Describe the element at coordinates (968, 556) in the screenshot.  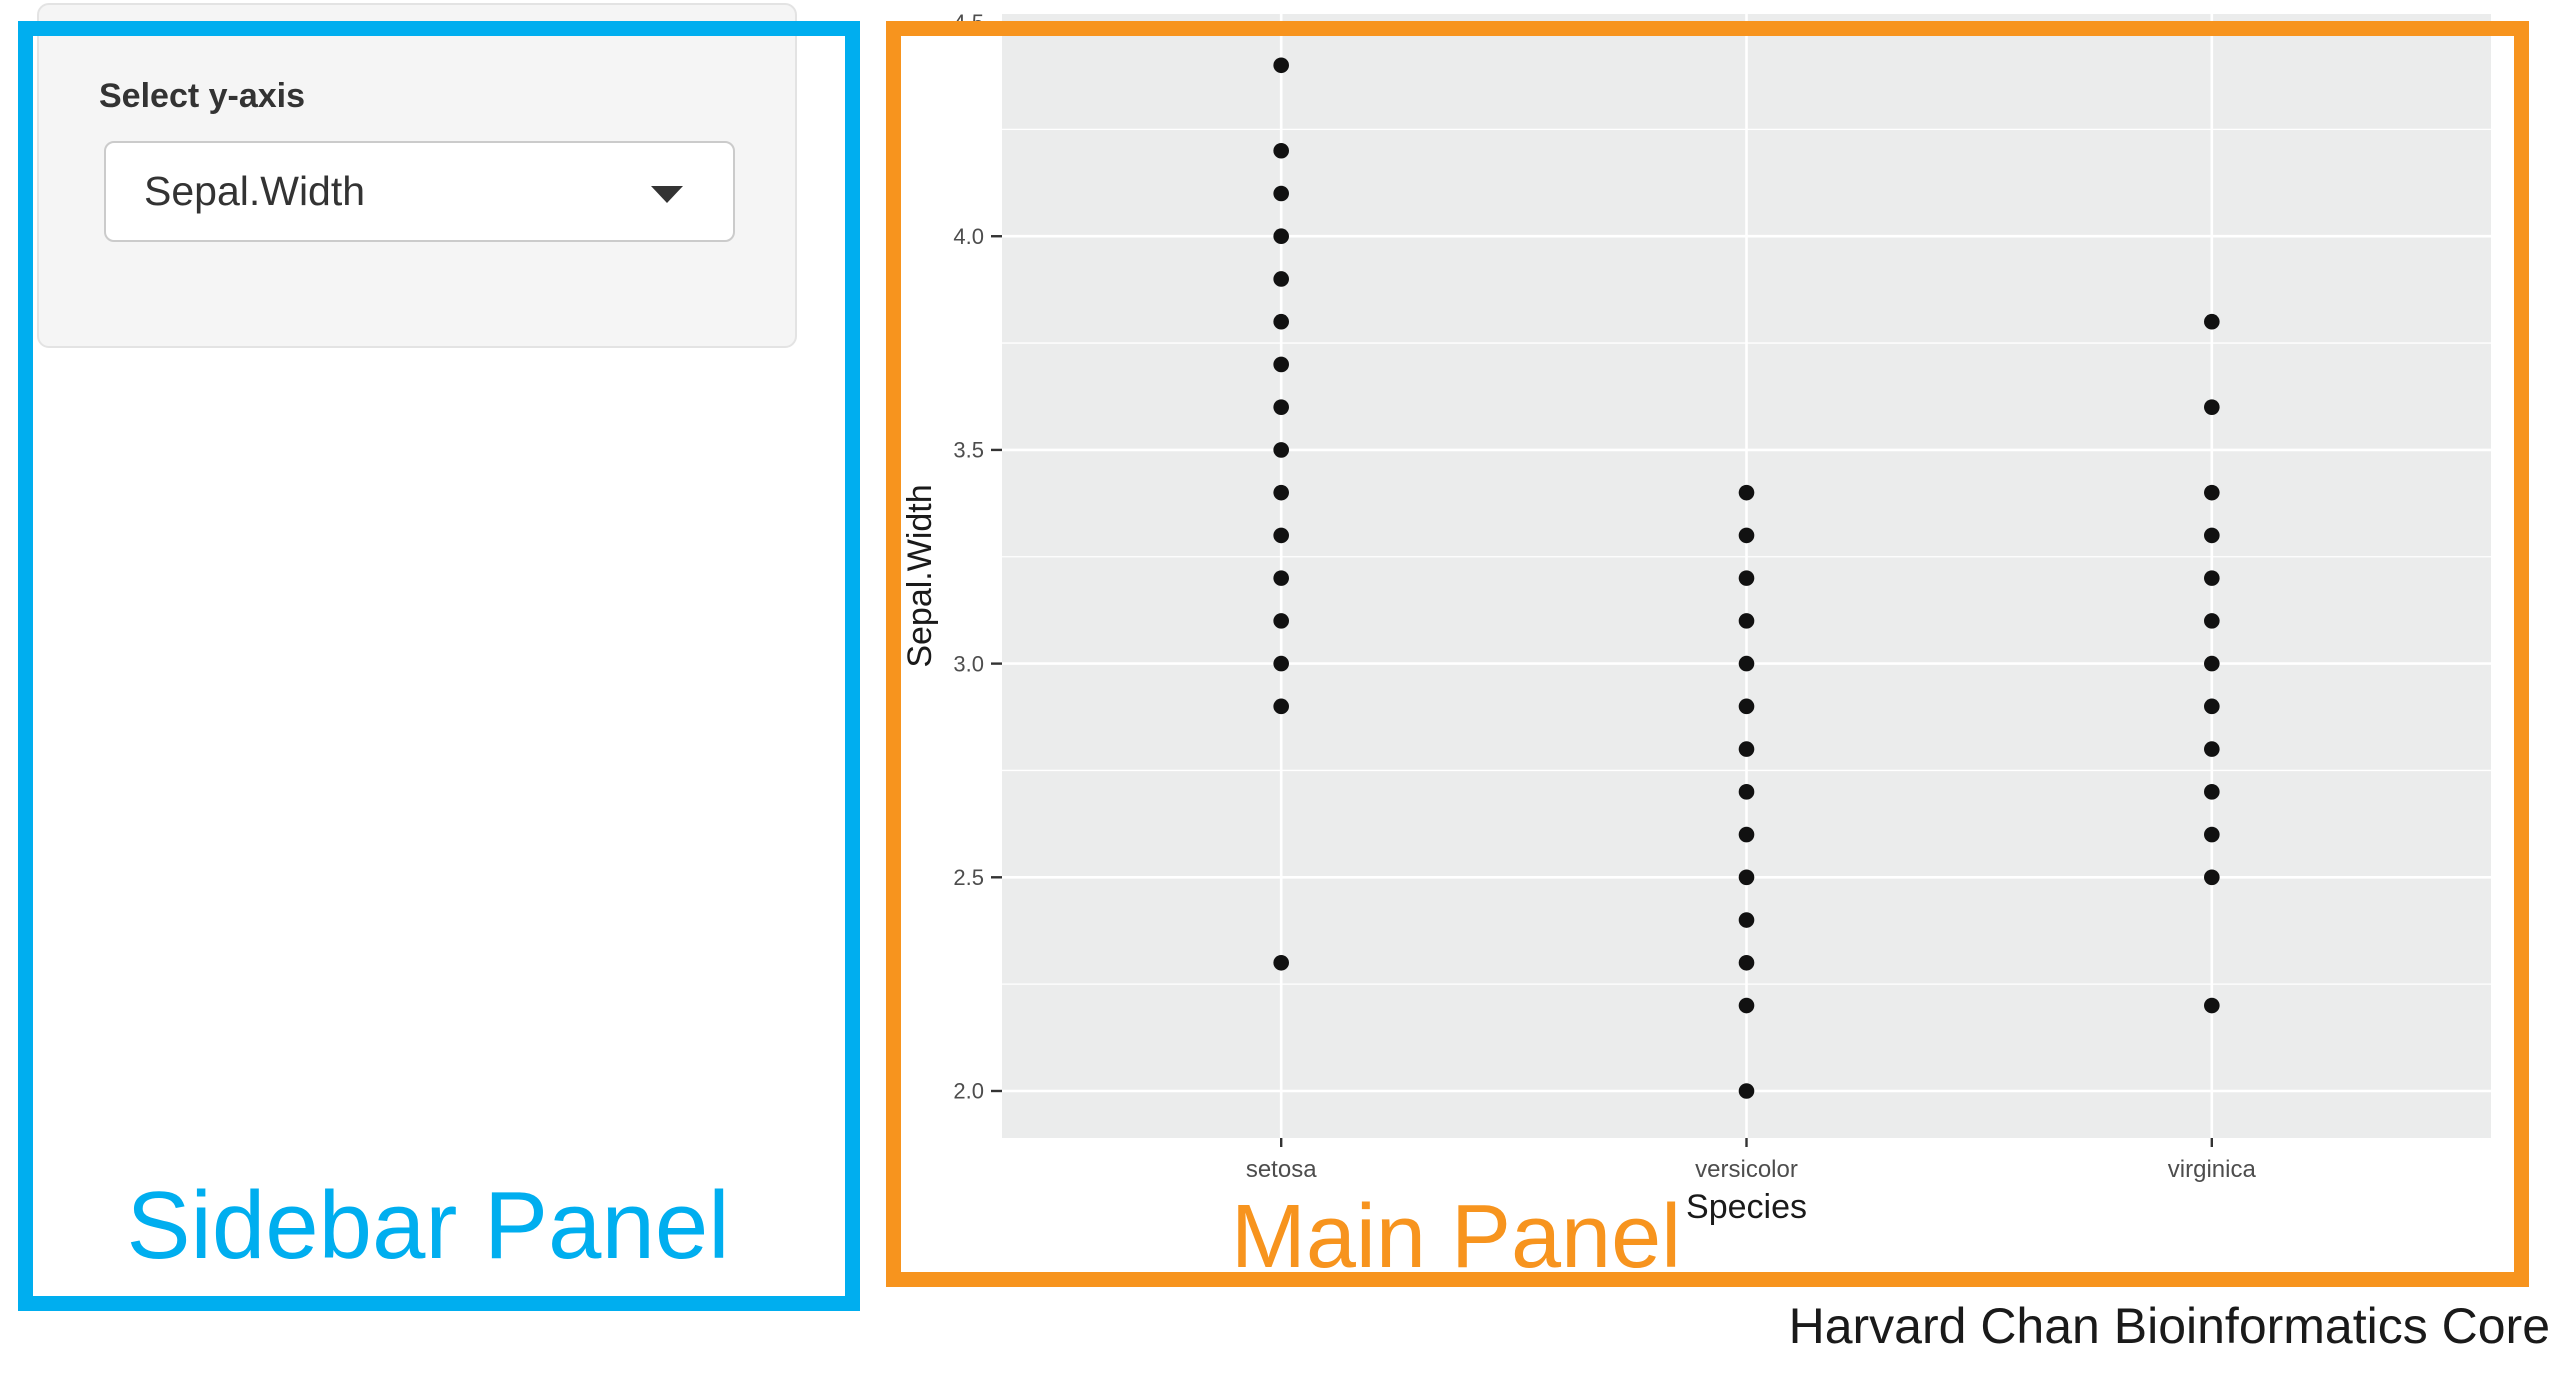
I see `y-tick-labels: 2.0 2.5 3.0 3.5 4.0 4.5` at that location.